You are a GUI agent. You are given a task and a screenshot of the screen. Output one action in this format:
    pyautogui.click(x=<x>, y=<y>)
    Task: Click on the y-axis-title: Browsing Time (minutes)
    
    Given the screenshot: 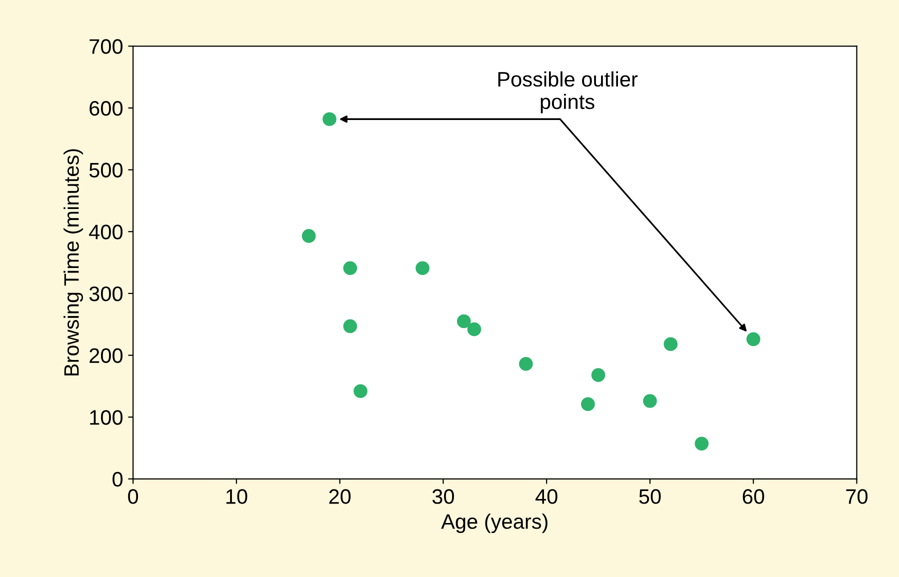 What is the action you would take?
    pyautogui.click(x=74, y=262)
    